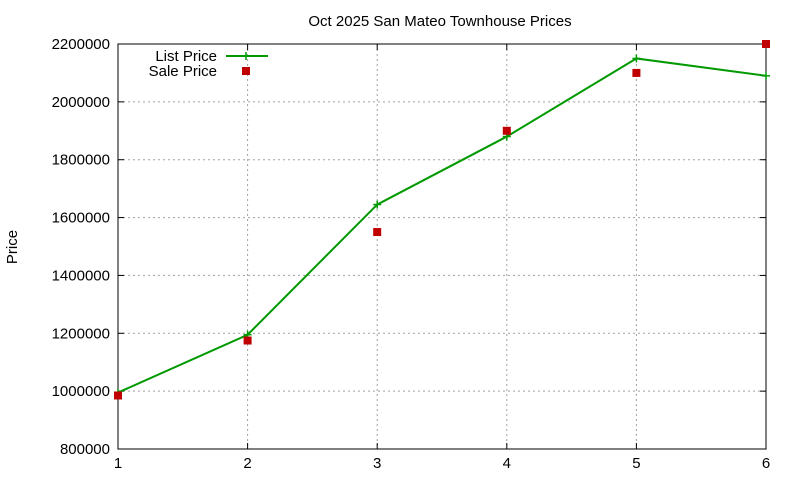 The width and height of the screenshot is (800, 480). Describe the element at coordinates (439, 21) in the screenshot. I see `chart-title: Oct 2025 San Mateo Townhouse Prices` at that location.